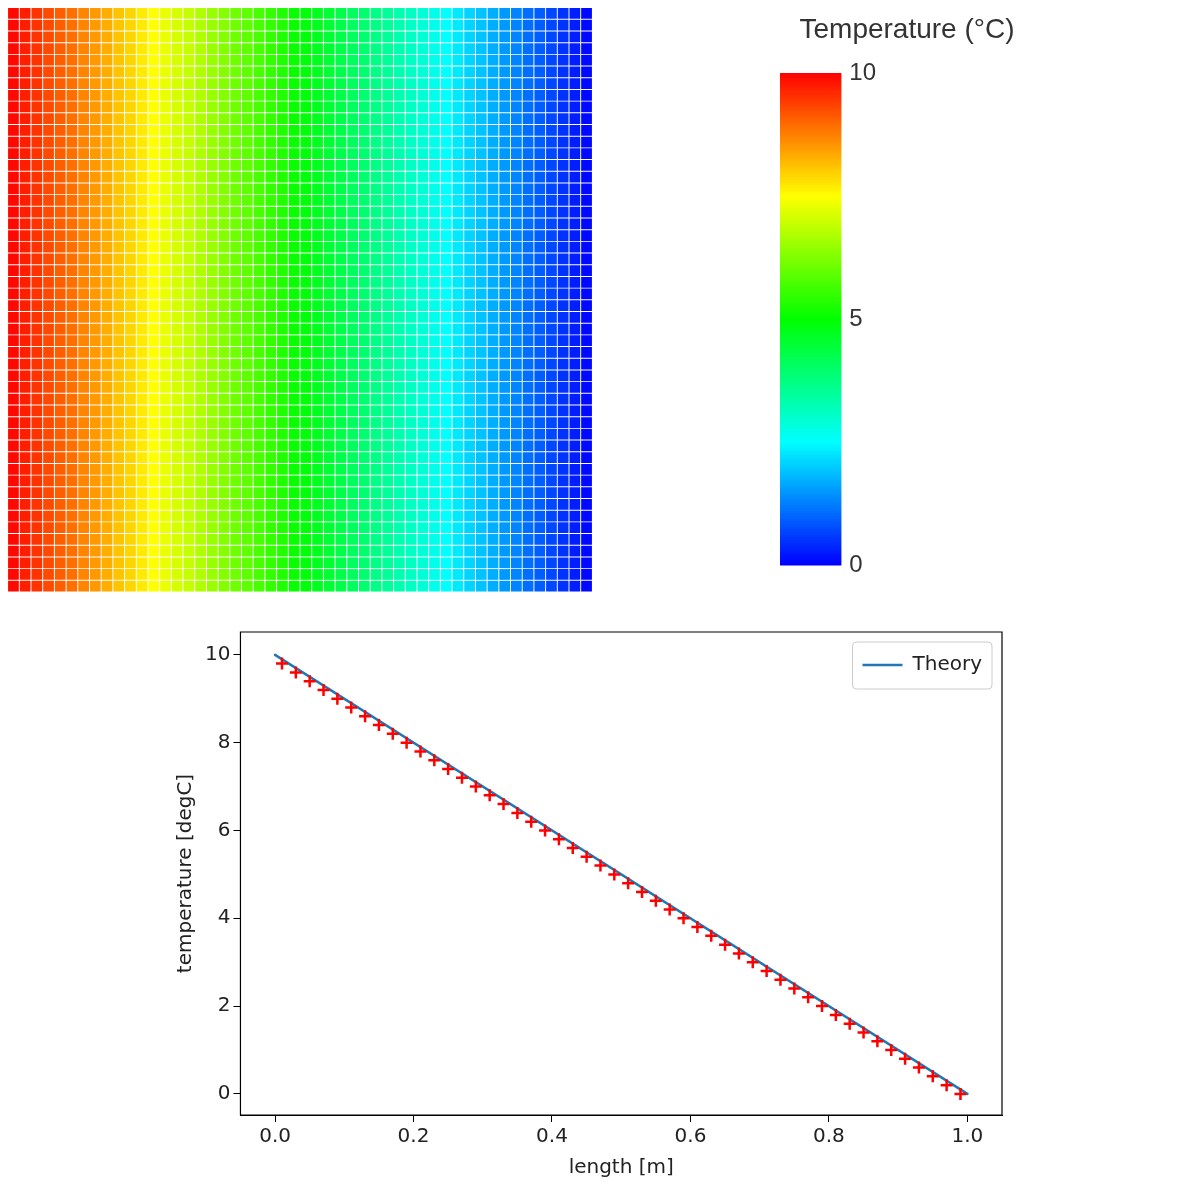  What do you see at coordinates (275, 1135) in the screenshot?
I see `x-tick-label: 0.0` at bounding box center [275, 1135].